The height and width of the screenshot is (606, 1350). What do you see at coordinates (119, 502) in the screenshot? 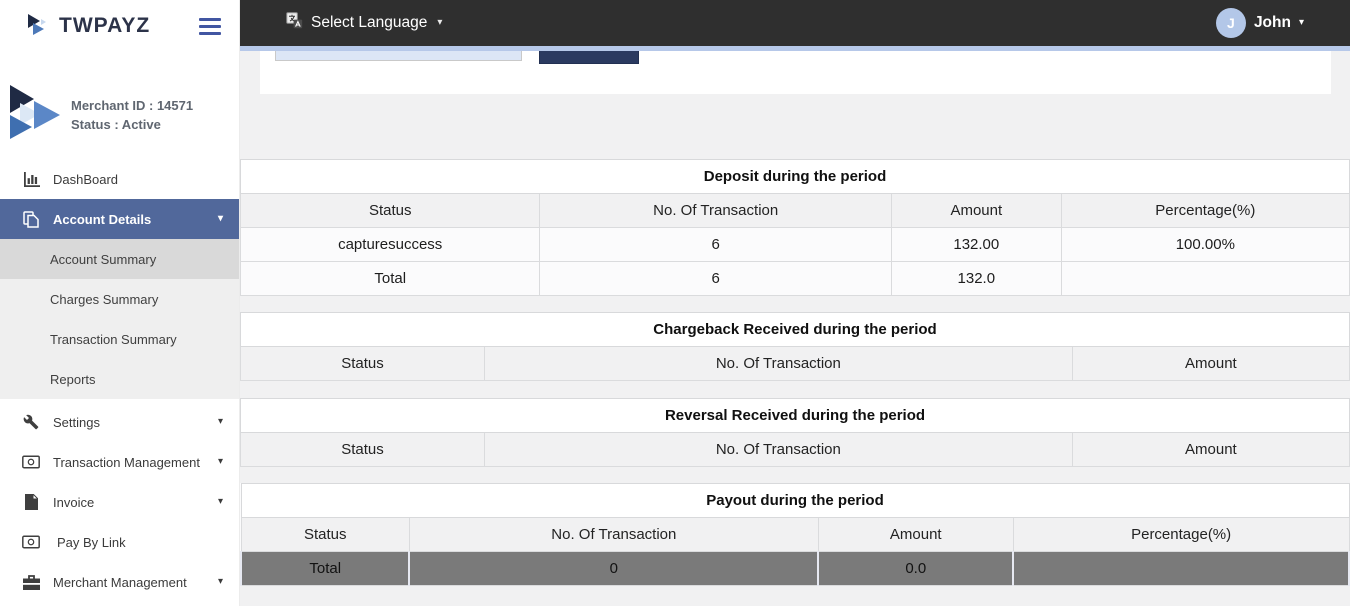
I see `sidebar-item-invoice: Invoice ▾` at bounding box center [119, 502].